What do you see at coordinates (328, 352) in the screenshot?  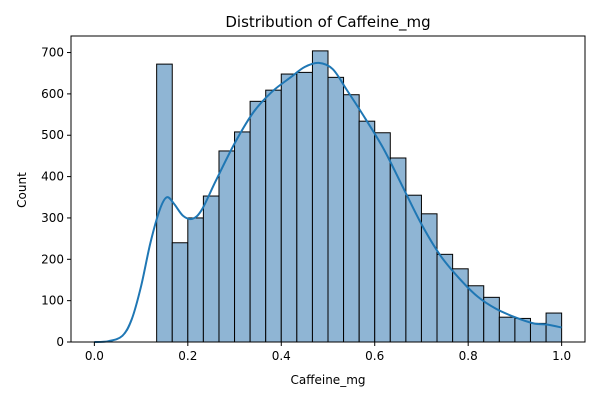 I see `x-axis-ticks: 0.0 0.2 0.4 0.6 0.8 1.0` at bounding box center [328, 352].